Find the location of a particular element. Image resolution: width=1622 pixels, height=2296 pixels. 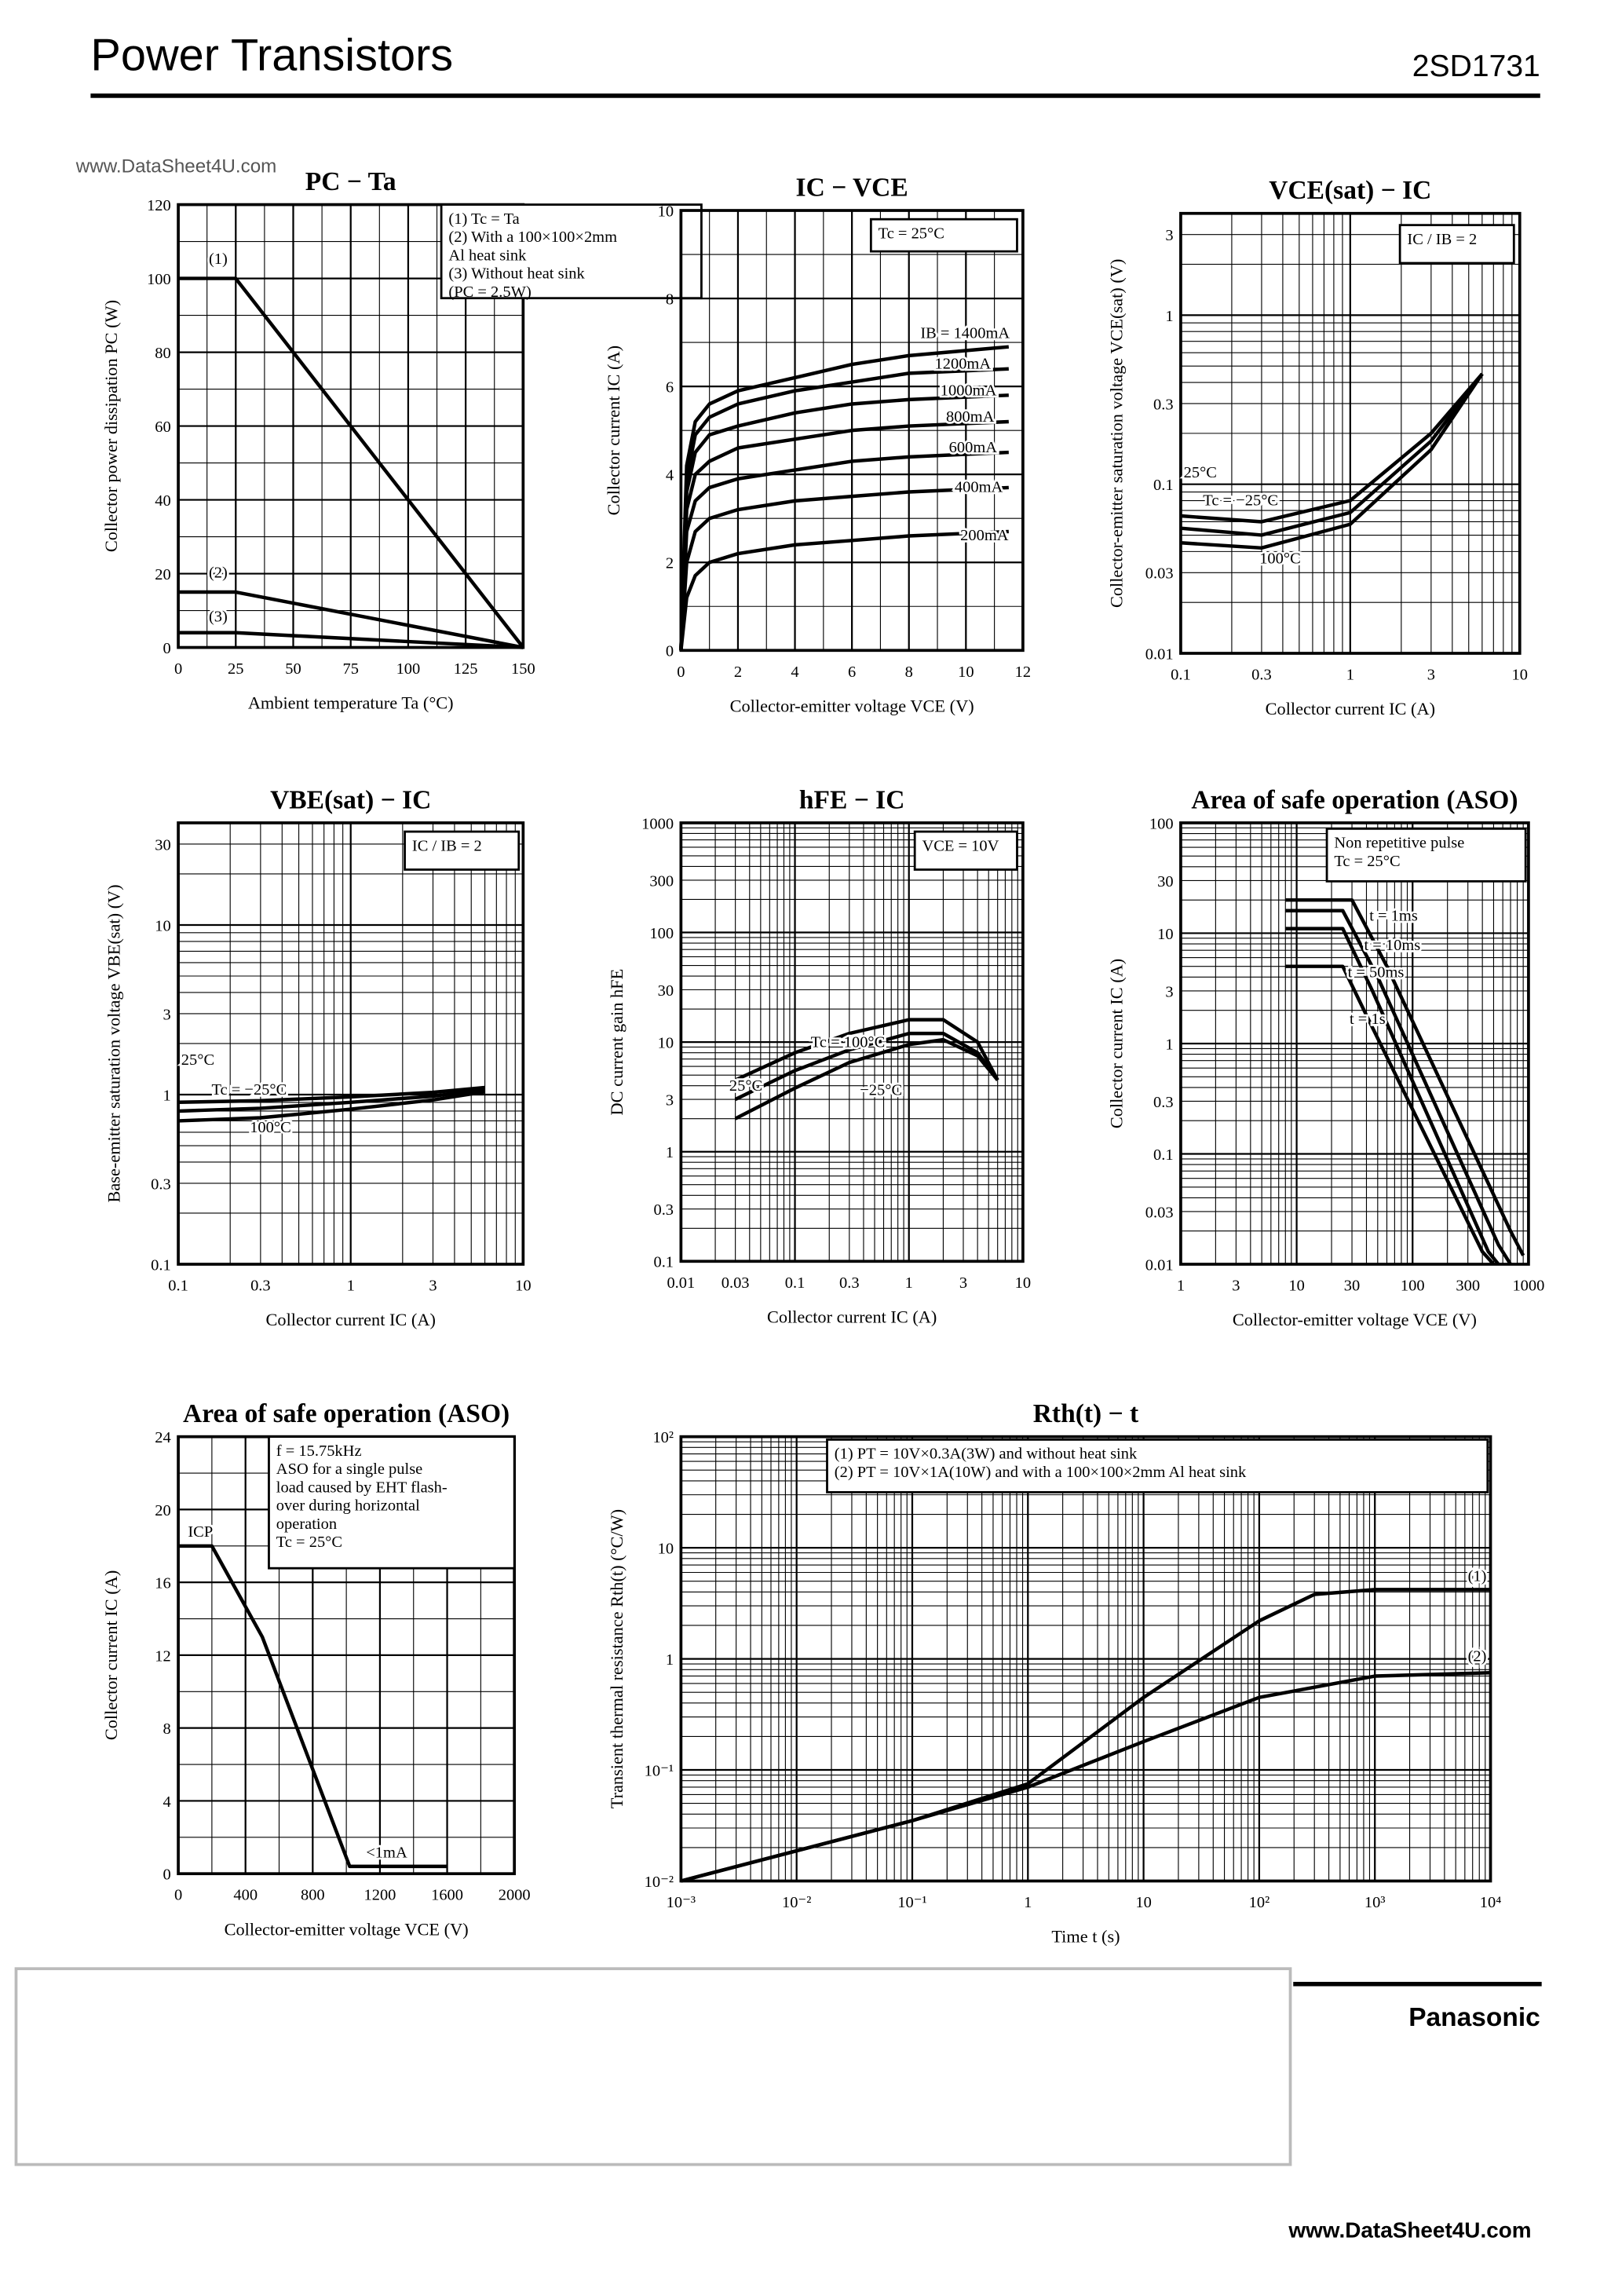

curve-label: −25°C is located at coordinates (881, 1090).